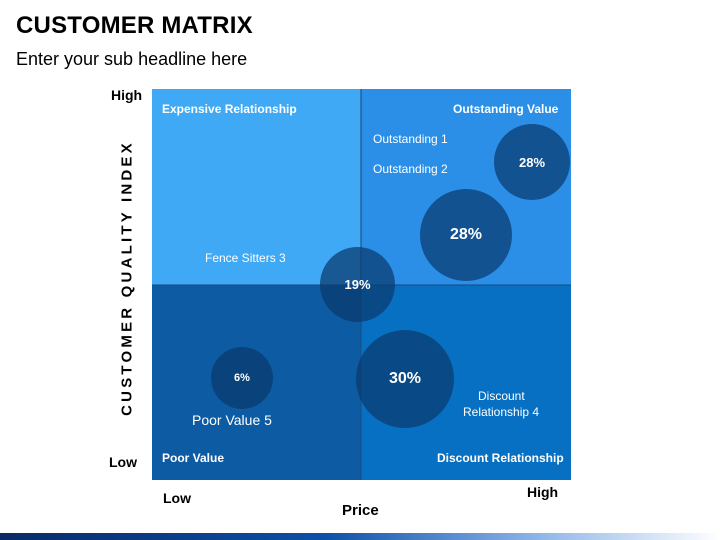 This screenshot has width=720, height=540. What do you see at coordinates (543, 492) in the screenshot?
I see `x-axis-high-label: High` at bounding box center [543, 492].